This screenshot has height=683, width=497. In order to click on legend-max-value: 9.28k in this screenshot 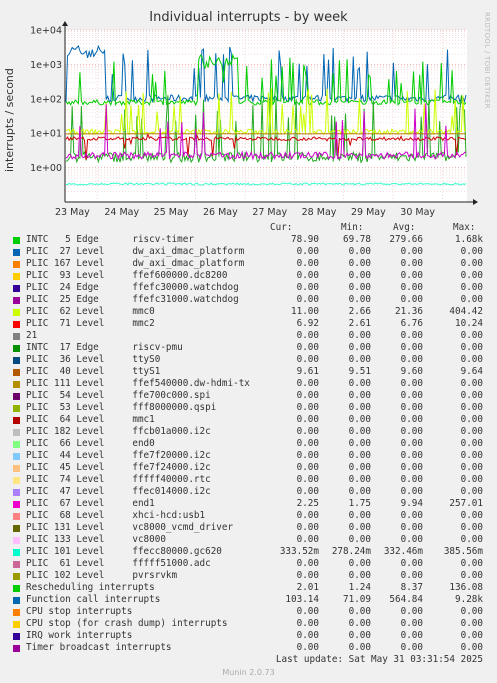, I will do `click(469, 599)`.